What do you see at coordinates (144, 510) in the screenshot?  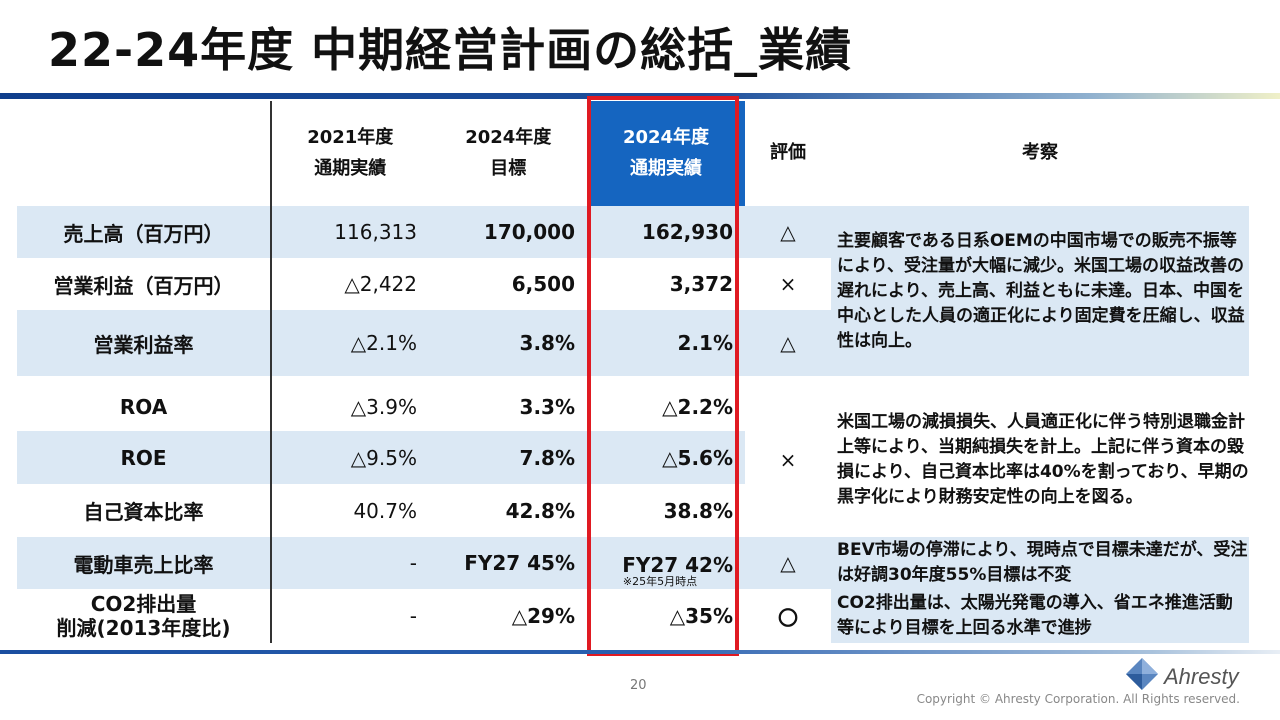 I see `row-label: 自己資本比率` at bounding box center [144, 510].